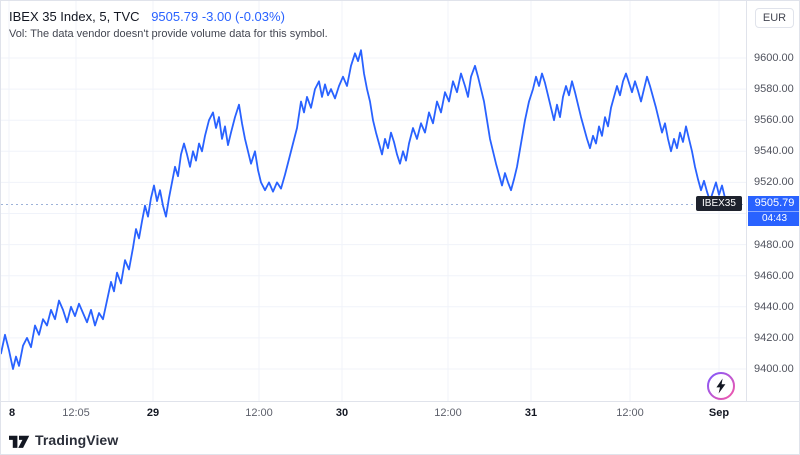 Image resolution: width=800 pixels, height=455 pixels. I want to click on lightning-boost-button, so click(721, 386).